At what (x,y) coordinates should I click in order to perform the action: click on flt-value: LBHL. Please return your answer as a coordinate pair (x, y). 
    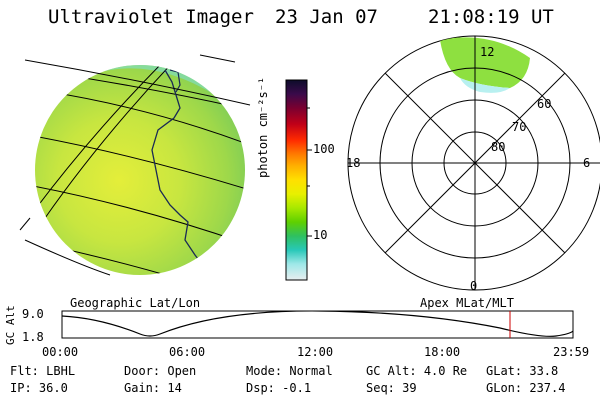
    Looking at the image, I should click on (61, 371).